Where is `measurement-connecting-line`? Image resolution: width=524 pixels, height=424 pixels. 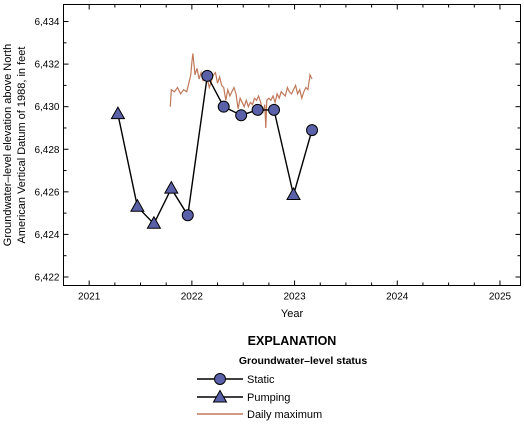
measurement-connecting-line is located at coordinates (215, 149).